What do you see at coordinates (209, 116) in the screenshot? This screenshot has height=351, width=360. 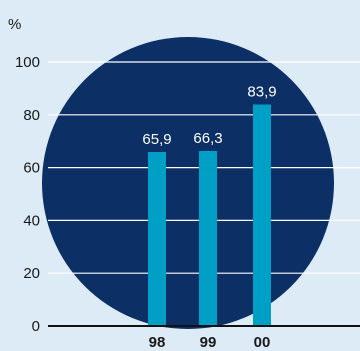 I see `value-labels: 65,9 66,3 83,9` at bounding box center [209, 116].